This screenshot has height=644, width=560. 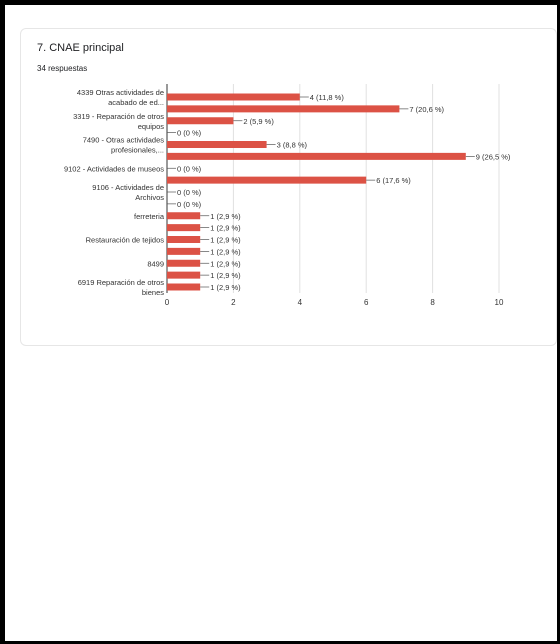 I want to click on category-label-line: 9106 - Actividades de, so click(x=128, y=187).